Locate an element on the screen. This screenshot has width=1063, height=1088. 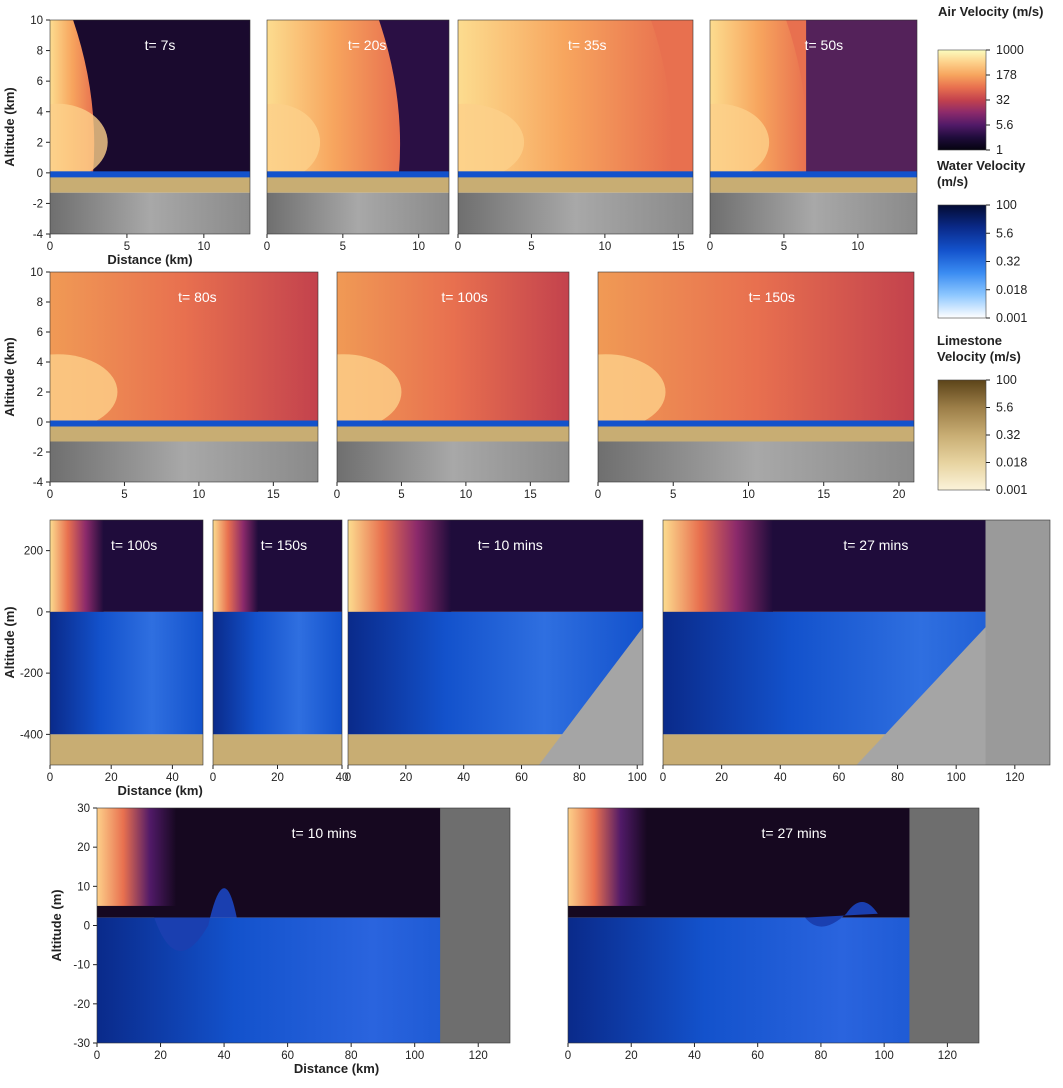
x-tick-label: 100 is located at coordinates (414, 1056).